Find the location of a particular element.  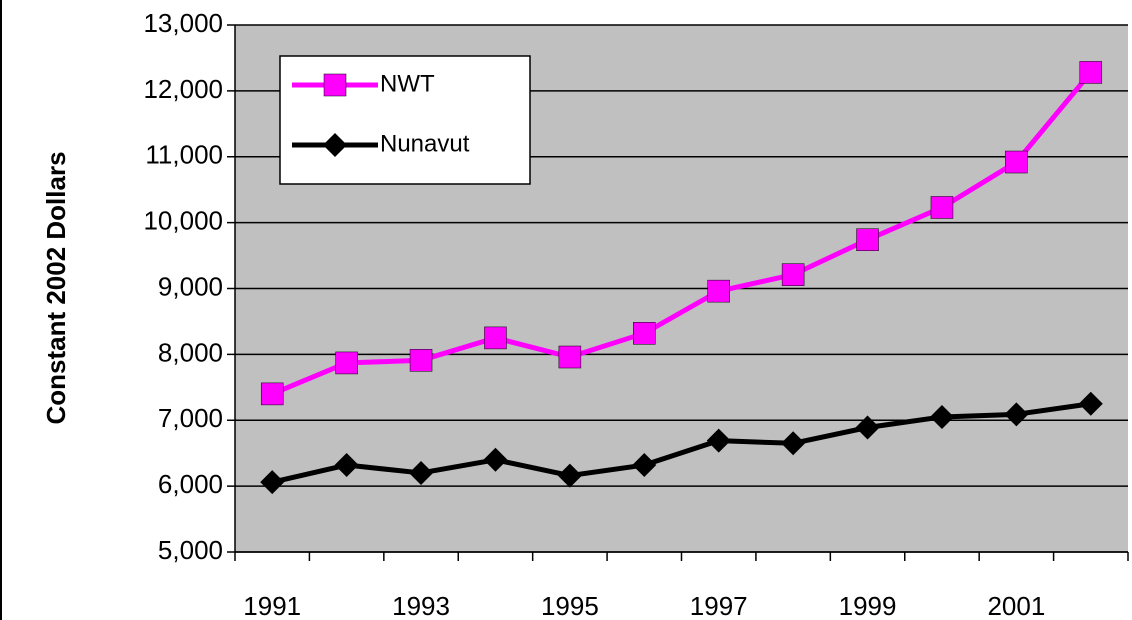

legend: NWT Nunavut is located at coordinates (405, 120).